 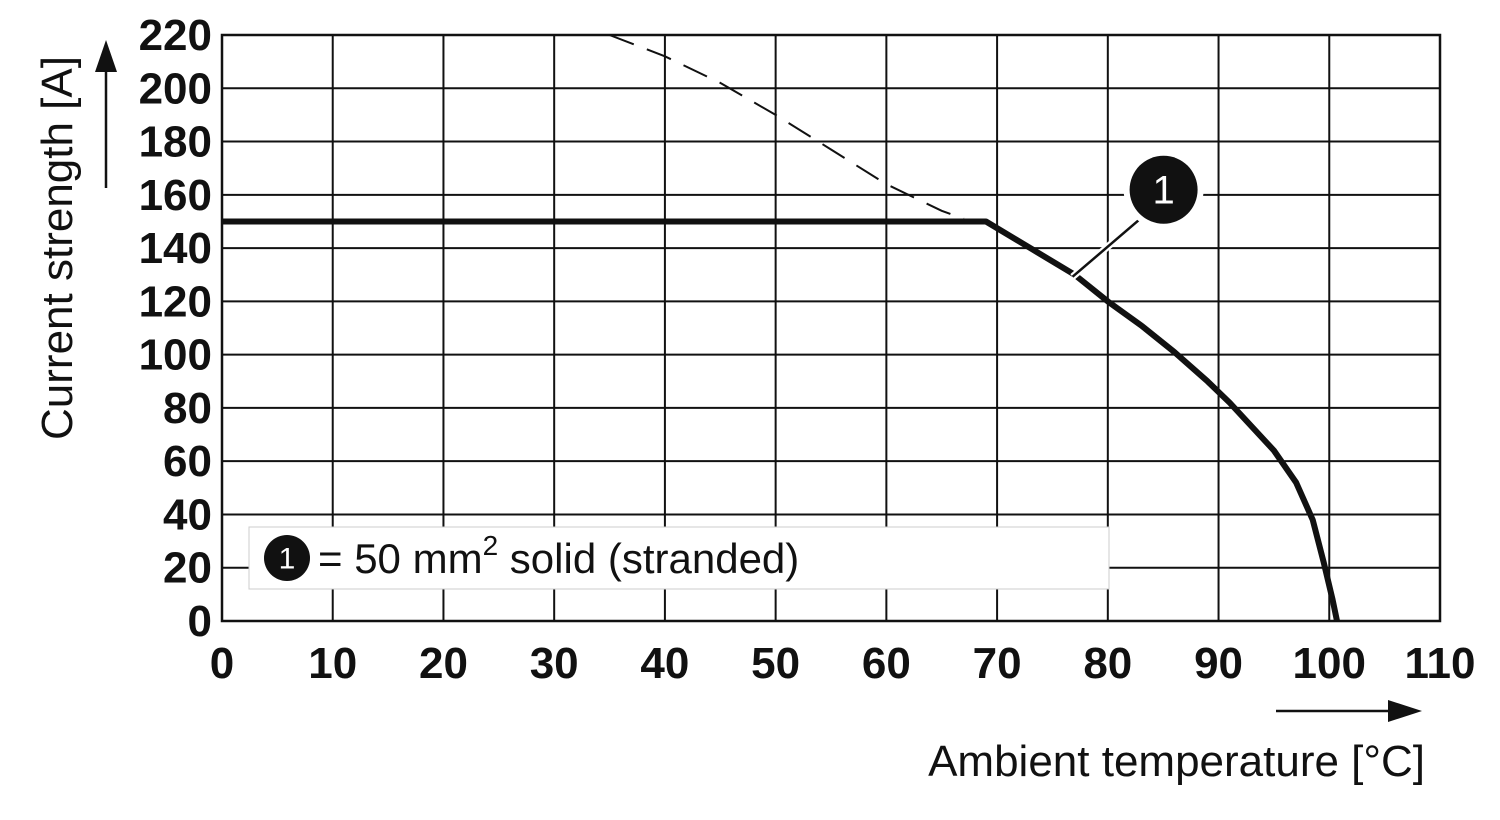 What do you see at coordinates (886, 663) in the screenshot?
I see `x-tick-label-60: 60` at bounding box center [886, 663].